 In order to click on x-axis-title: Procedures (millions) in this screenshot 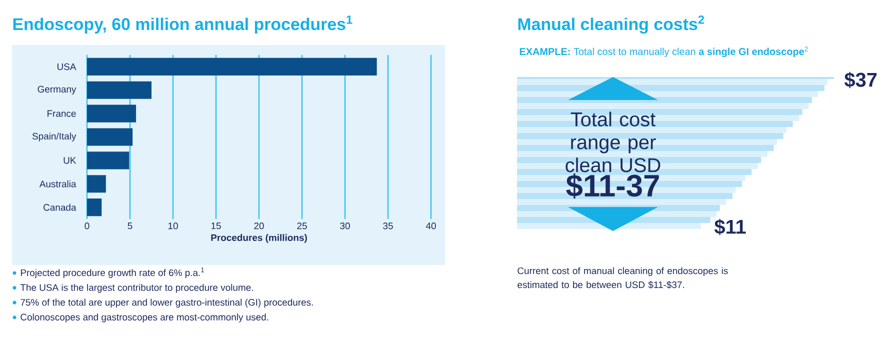, I will do `click(259, 238)`.